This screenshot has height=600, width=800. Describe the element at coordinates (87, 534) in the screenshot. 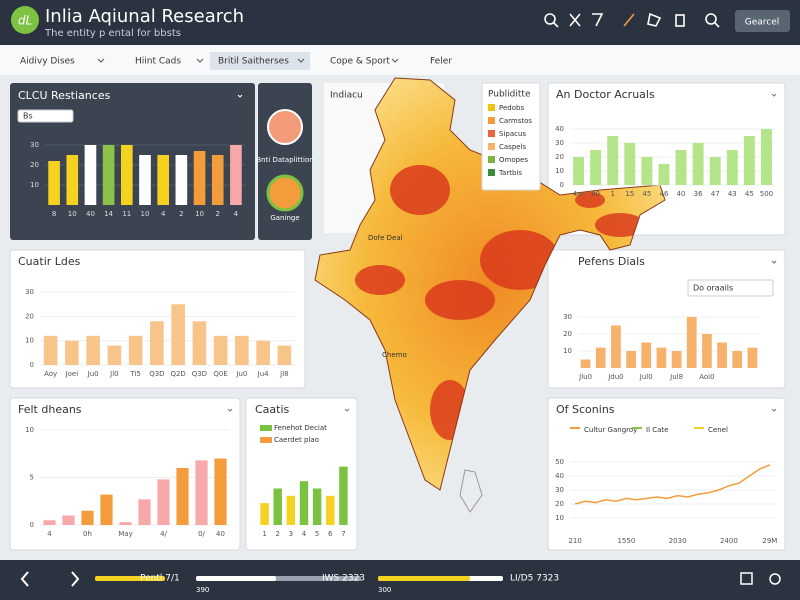

I see `x-tick-label: 0h` at that location.